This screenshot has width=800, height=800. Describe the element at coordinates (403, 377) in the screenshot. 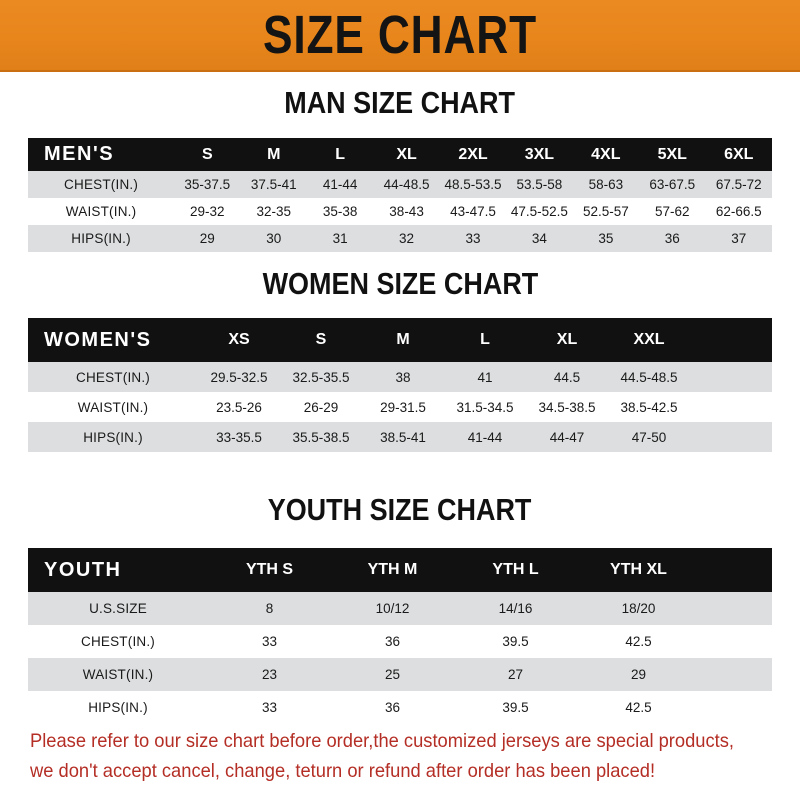

I see `women-cell: 38` at that location.